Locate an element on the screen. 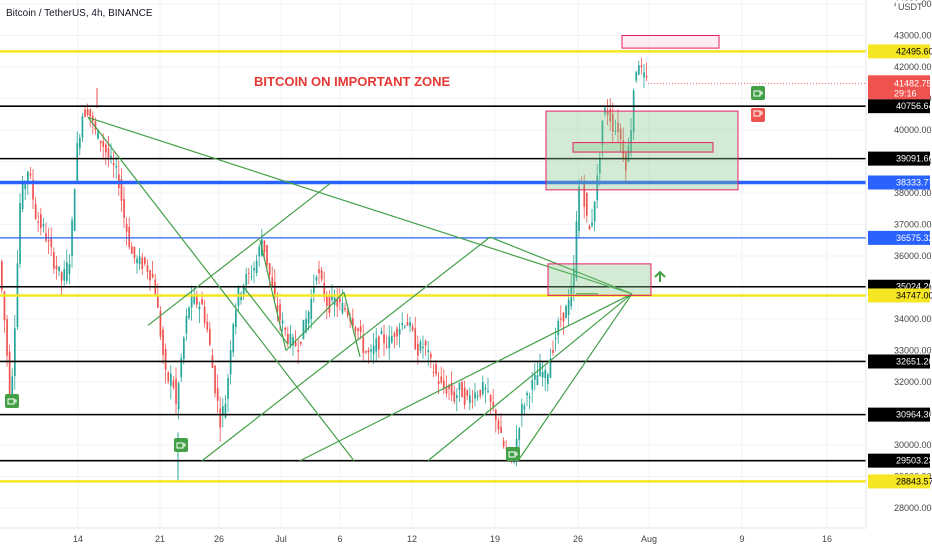 The height and width of the screenshot is (550, 932). current-price-label: 41482.75 is located at coordinates (913, 83).